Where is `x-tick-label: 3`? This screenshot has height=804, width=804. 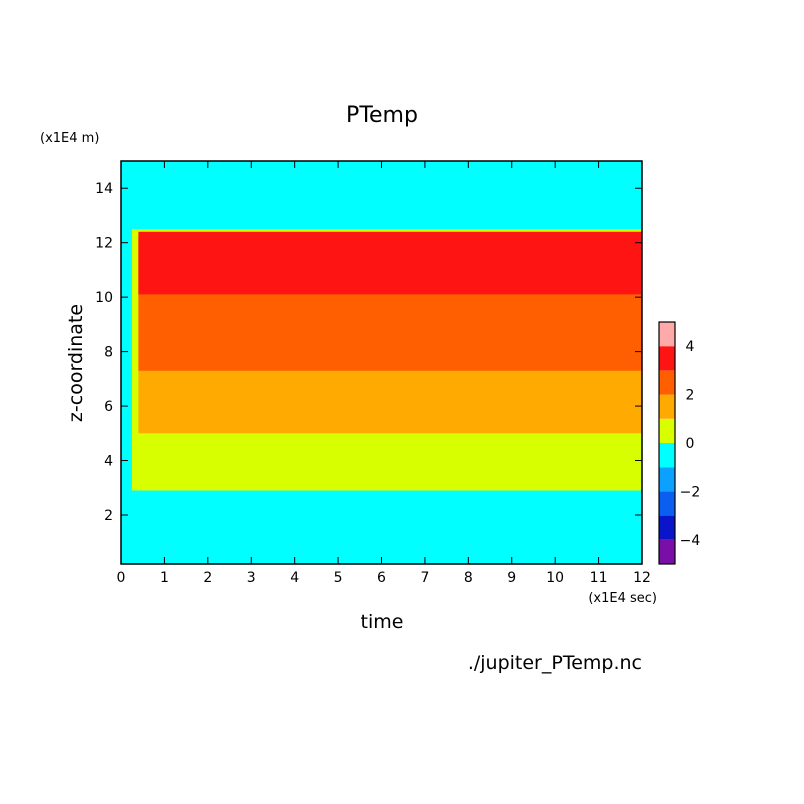
x-tick-label: 3 is located at coordinates (251, 578).